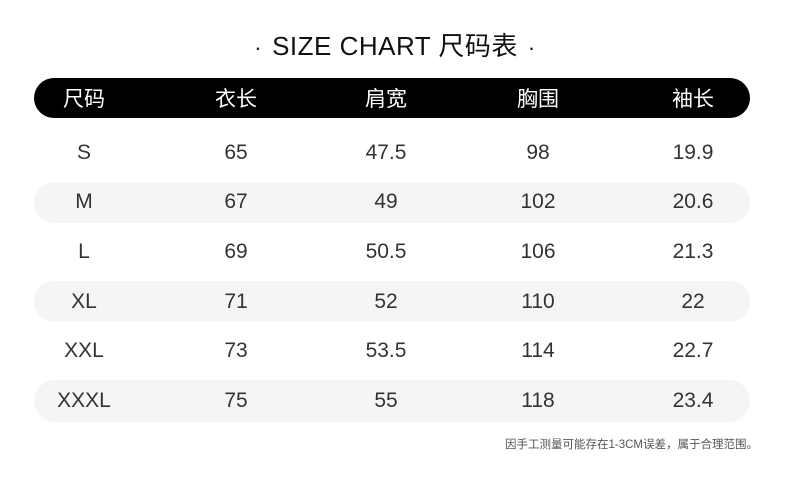 The height and width of the screenshot is (483, 790). I want to click on table-cell: M, so click(84, 202).